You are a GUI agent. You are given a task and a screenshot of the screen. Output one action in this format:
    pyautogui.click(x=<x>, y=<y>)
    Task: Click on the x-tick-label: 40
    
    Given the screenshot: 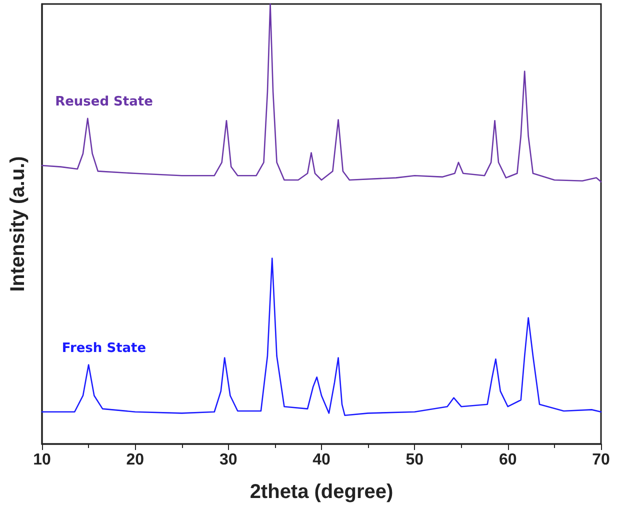 What is the action you would take?
    pyautogui.click(x=321, y=460)
    